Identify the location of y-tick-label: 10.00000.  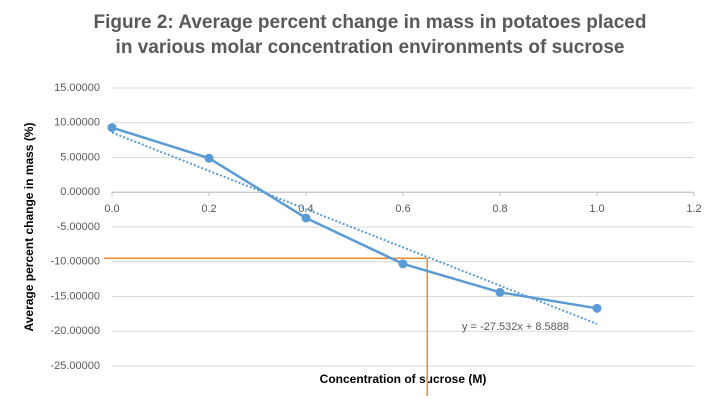
(77, 123).